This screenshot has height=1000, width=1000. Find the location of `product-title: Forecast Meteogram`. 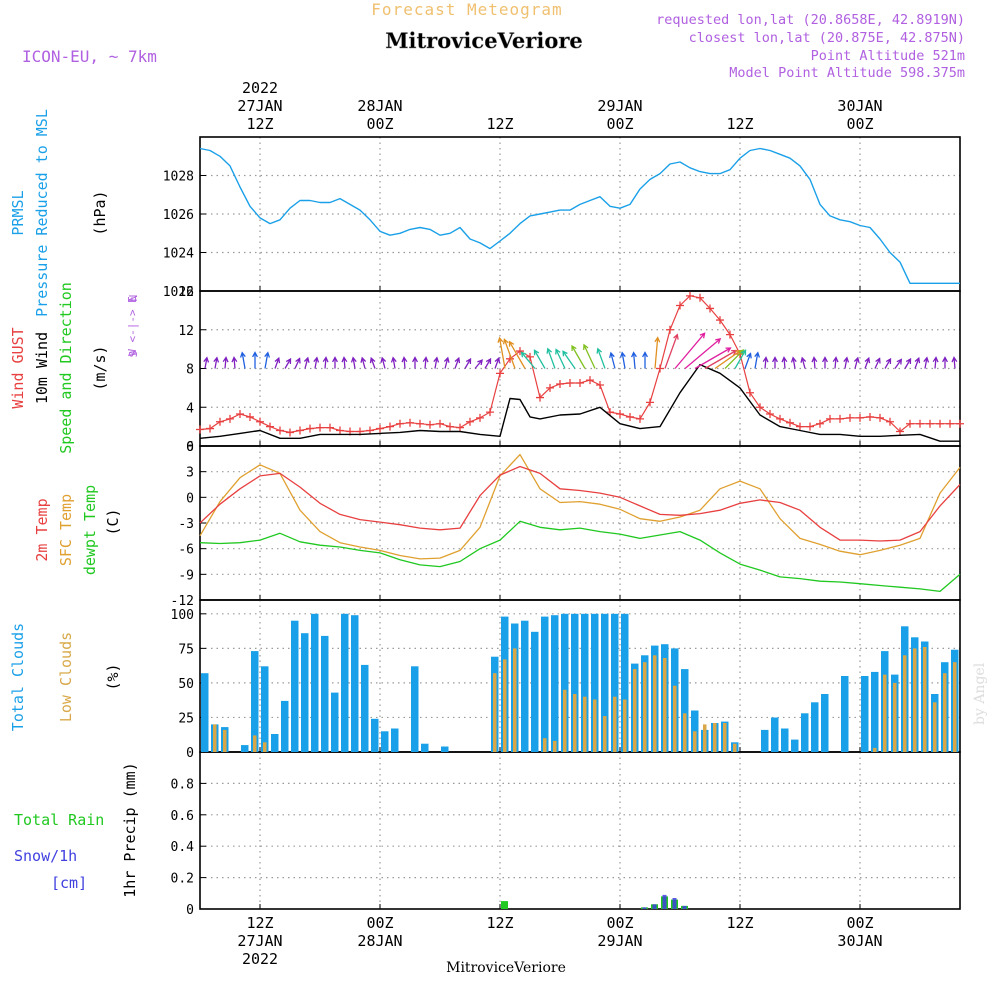

product-title: Forecast Meteogram is located at coordinates (466, 9).